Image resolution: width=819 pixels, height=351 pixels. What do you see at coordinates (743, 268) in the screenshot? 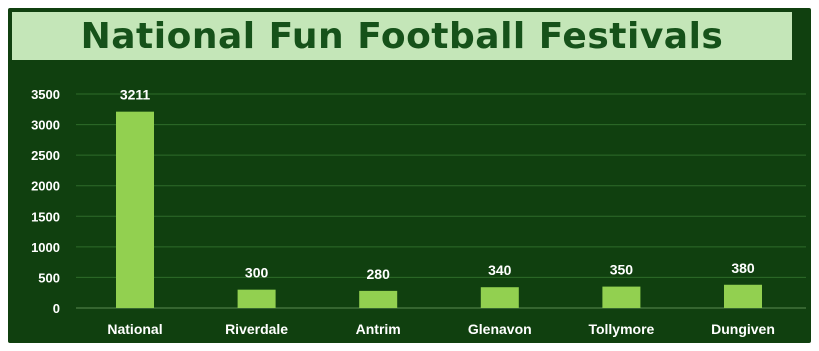
I see `data-label-dungiven: 380` at bounding box center [743, 268].